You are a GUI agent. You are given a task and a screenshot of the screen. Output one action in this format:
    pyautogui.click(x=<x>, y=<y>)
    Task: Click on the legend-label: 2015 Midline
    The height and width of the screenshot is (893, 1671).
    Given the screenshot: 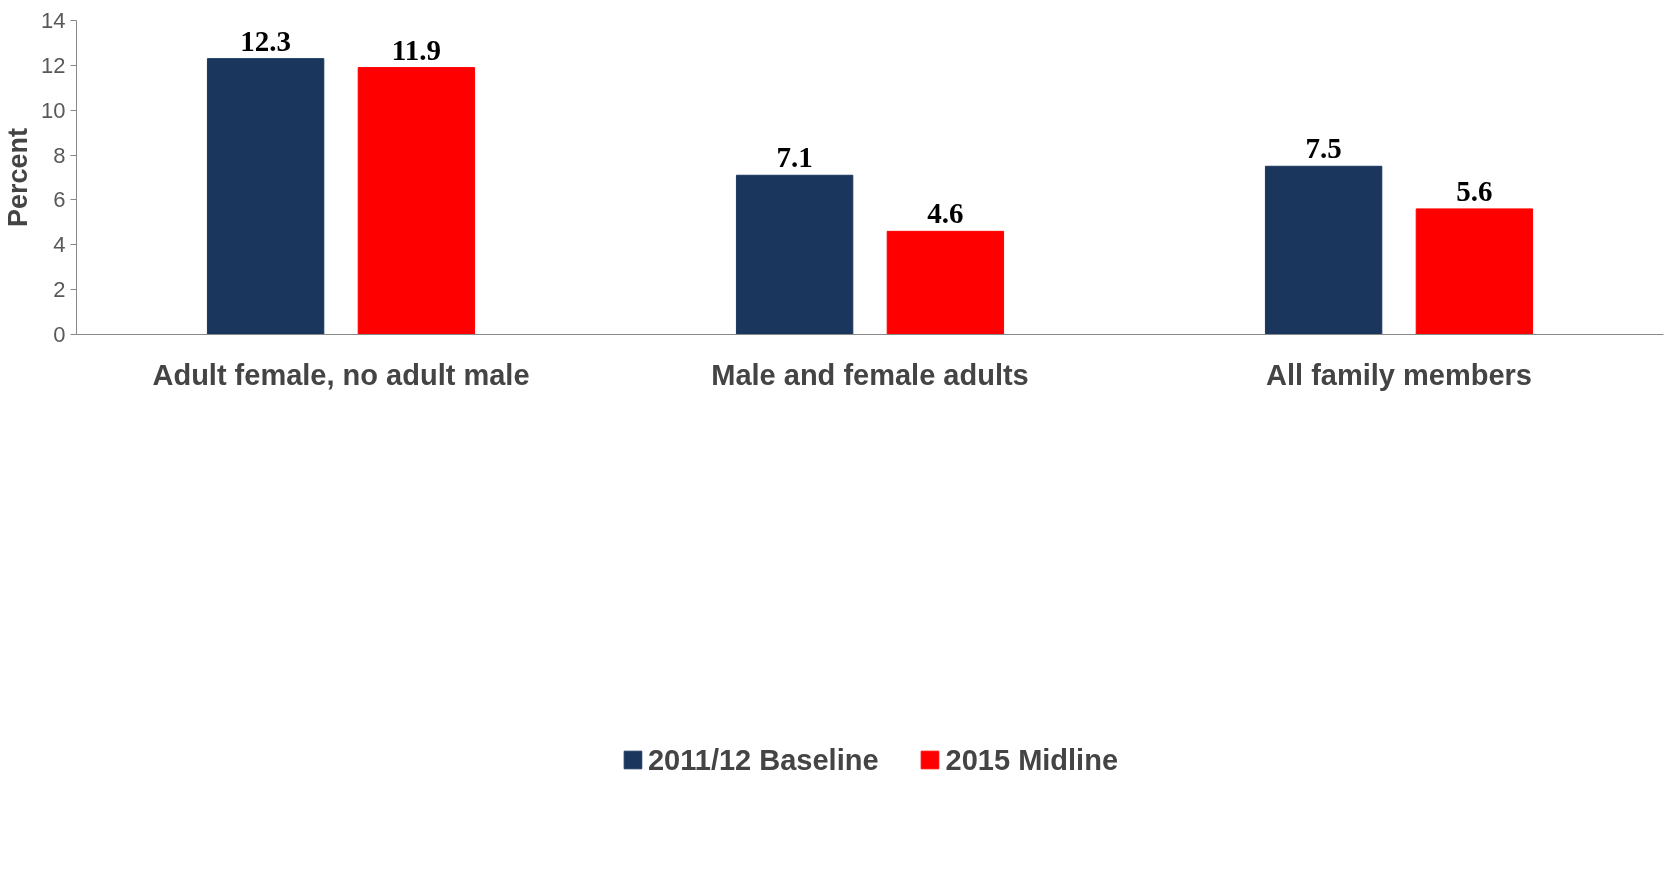 What is the action you would take?
    pyautogui.click(x=1032, y=760)
    